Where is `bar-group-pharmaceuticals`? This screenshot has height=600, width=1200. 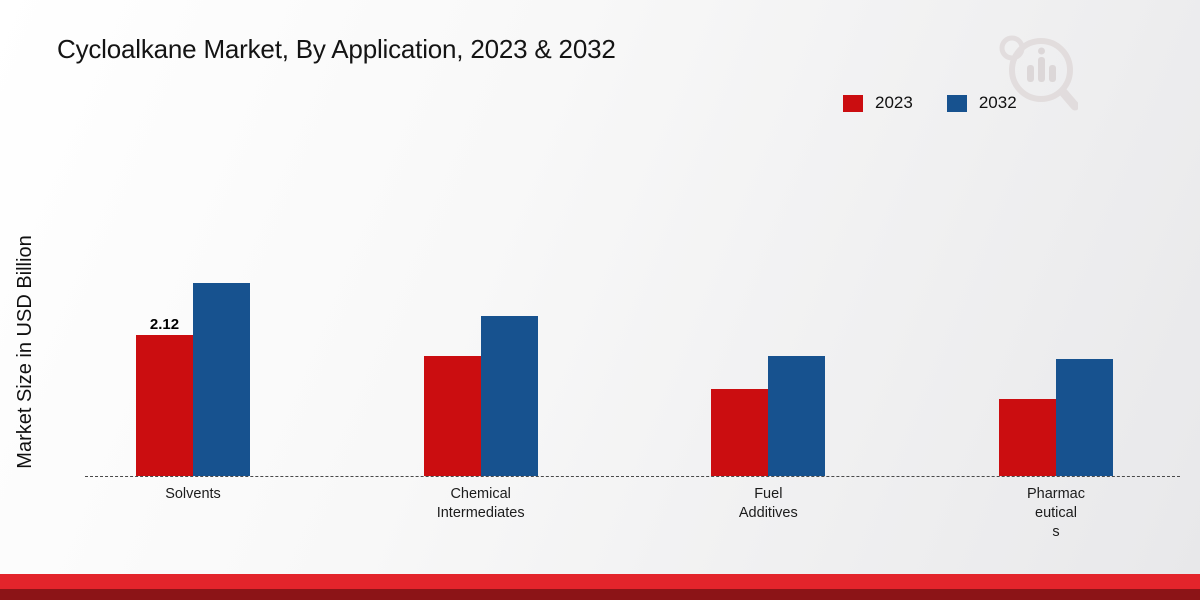
bar-group-pharmaceuticals is located at coordinates (1055, 417).